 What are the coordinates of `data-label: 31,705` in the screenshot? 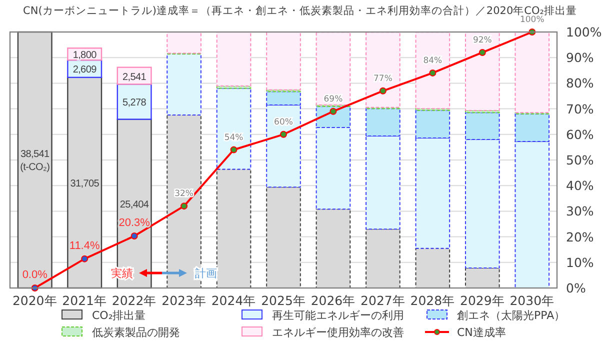 It's located at (85, 184).